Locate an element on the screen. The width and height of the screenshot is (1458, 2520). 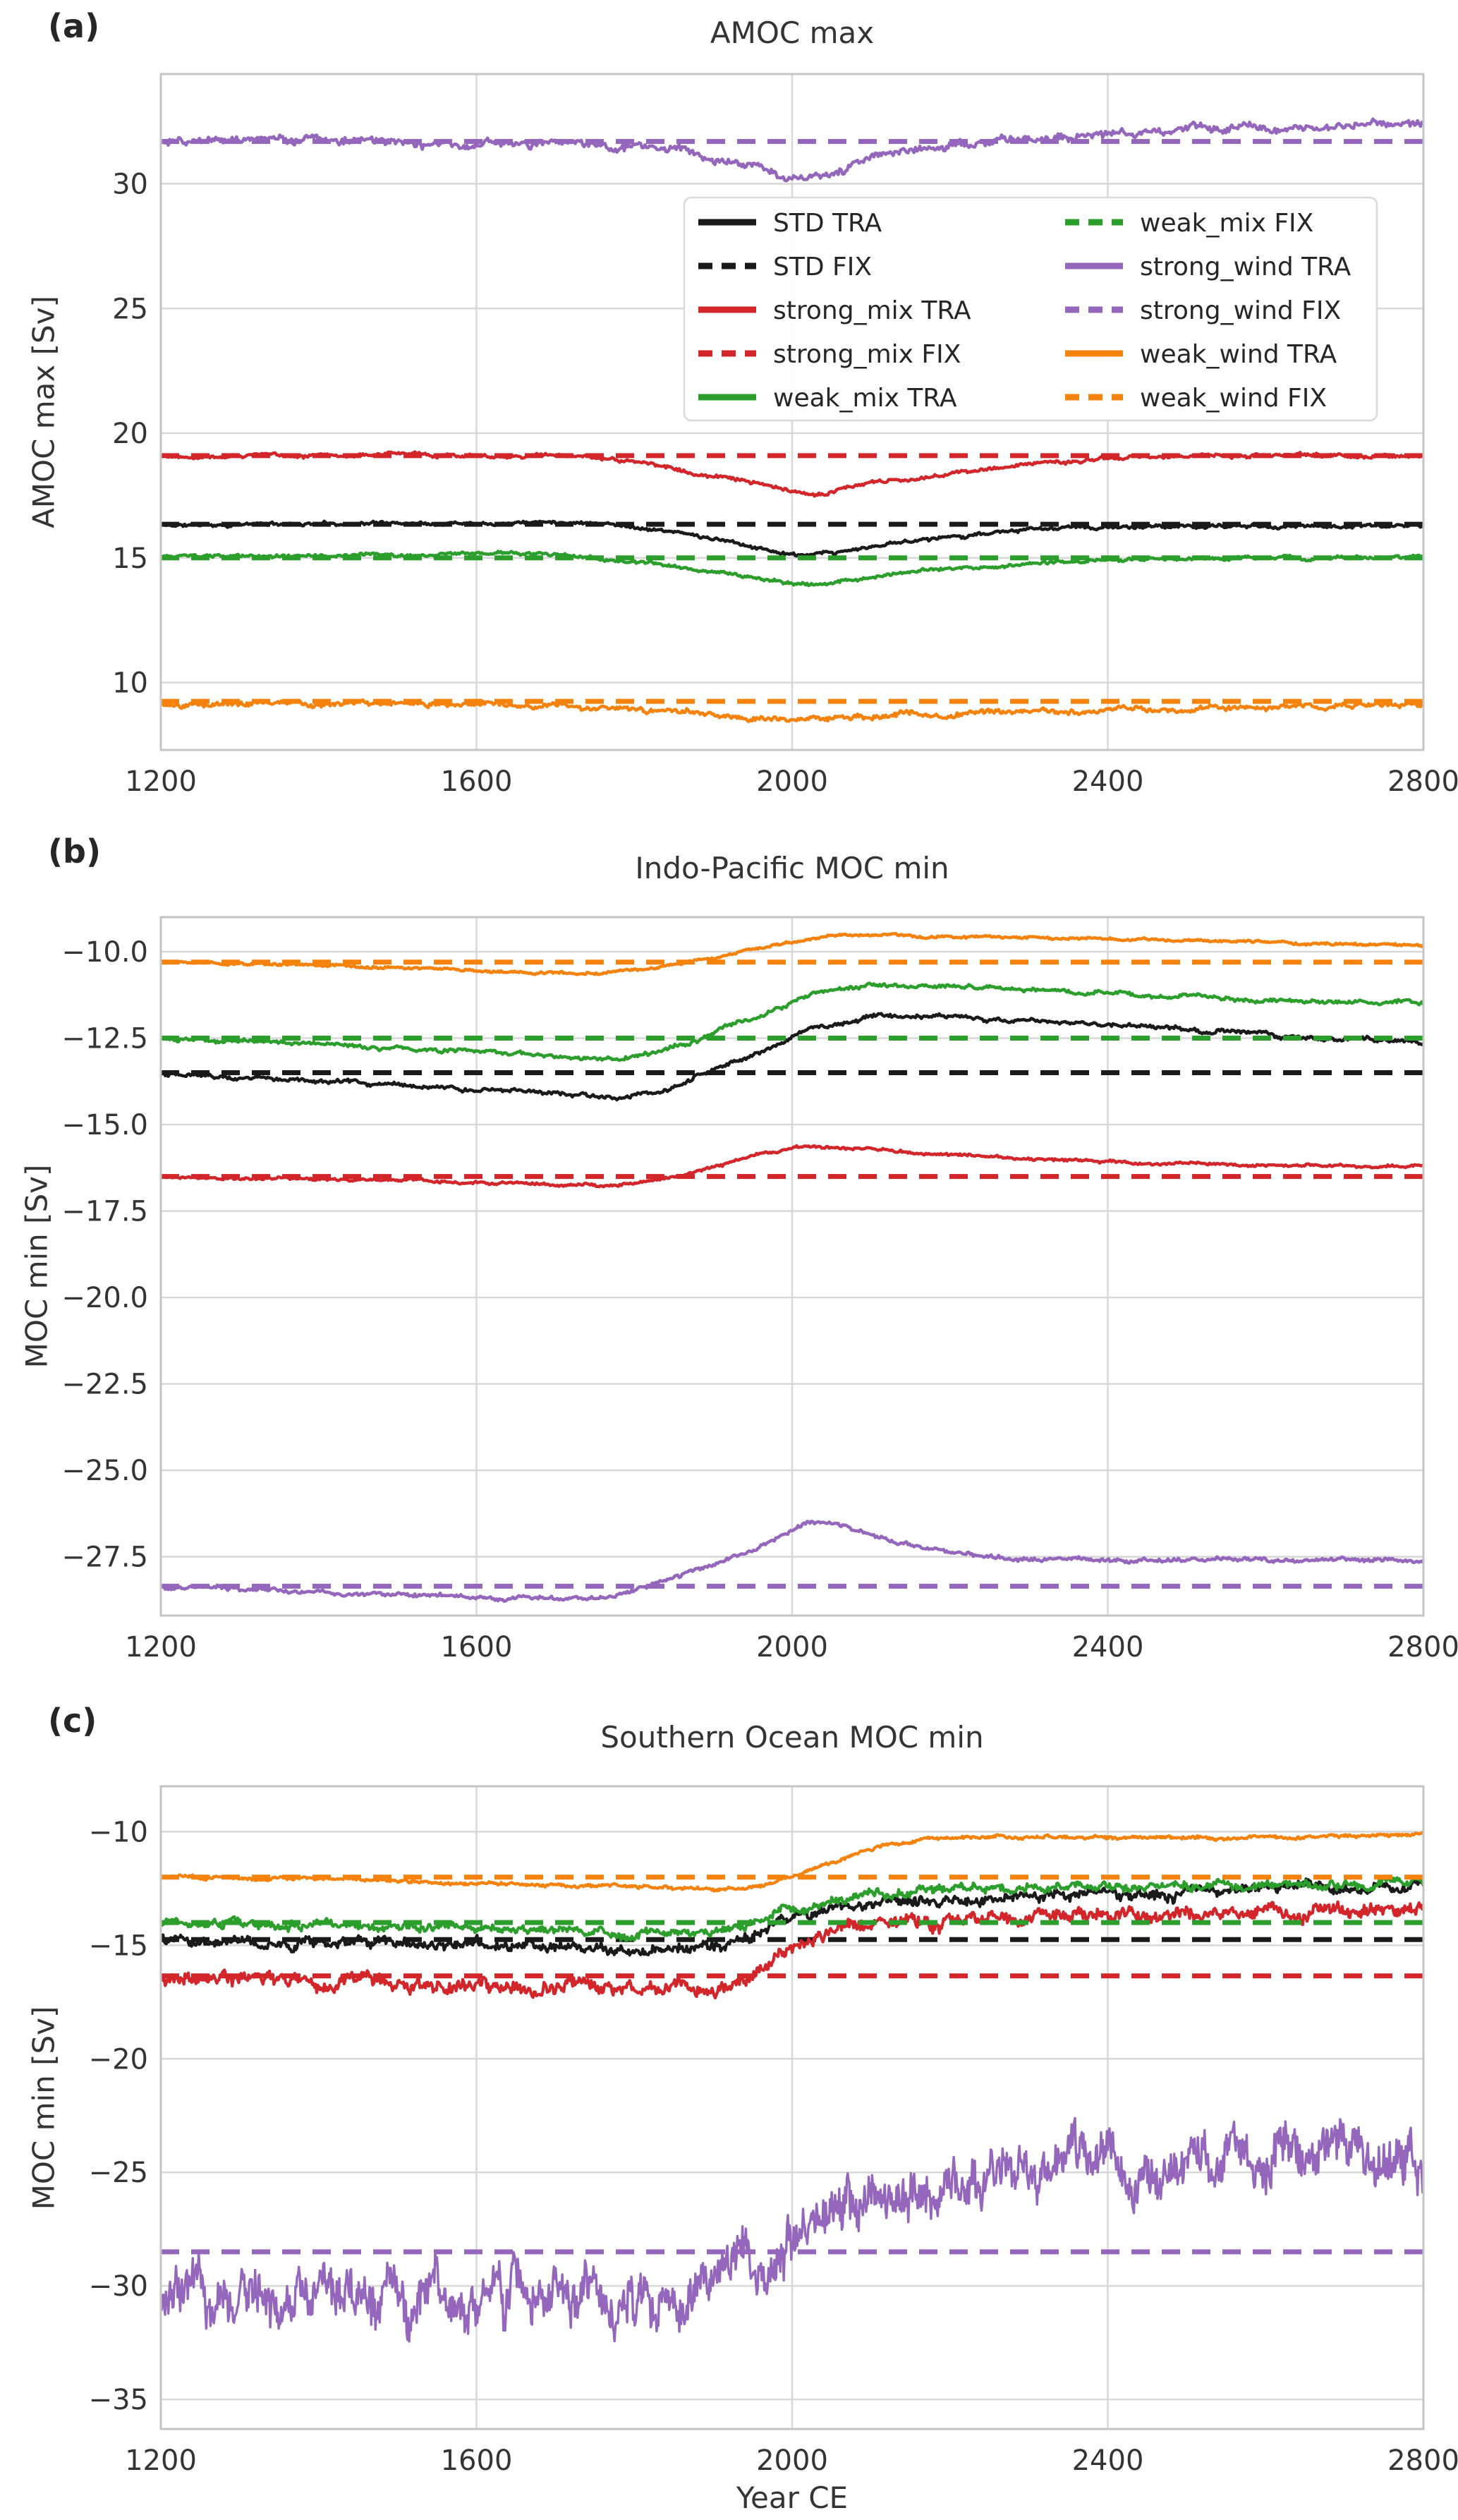
panel-c-letter: (c) is located at coordinates (72, 1721).